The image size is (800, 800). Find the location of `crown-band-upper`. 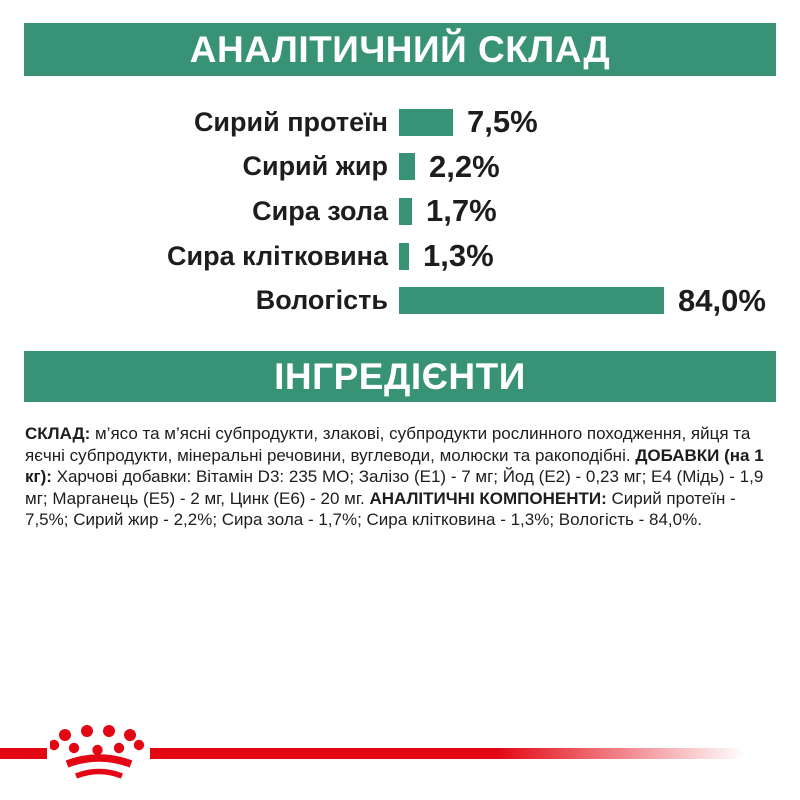

crown-band-upper is located at coordinates (99, 761).